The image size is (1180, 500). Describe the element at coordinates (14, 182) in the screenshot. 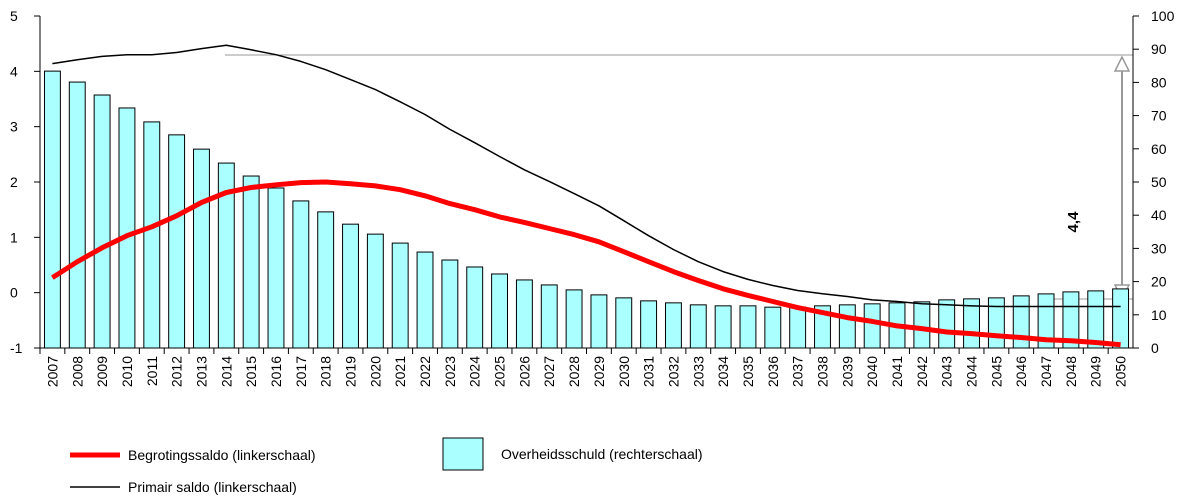

I see `y-tick-label: 2` at that location.